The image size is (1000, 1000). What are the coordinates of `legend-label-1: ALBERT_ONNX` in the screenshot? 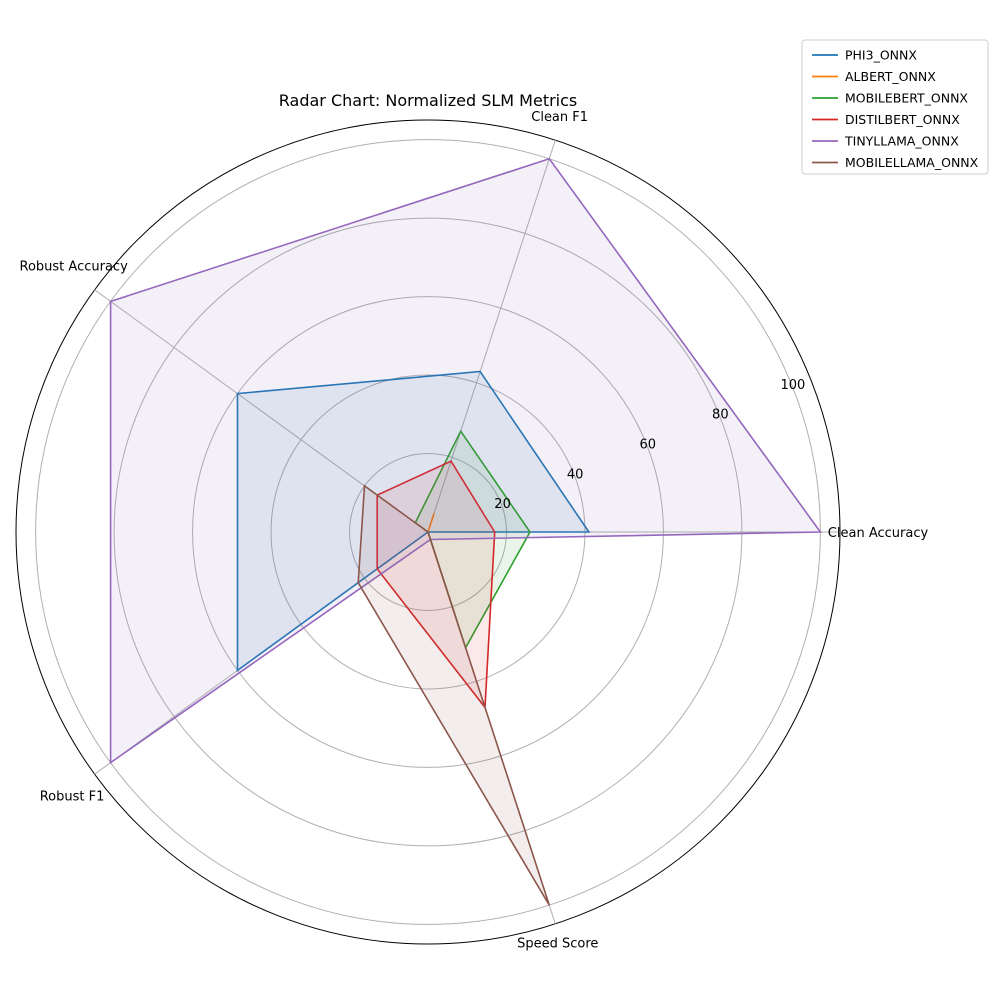 It's located at (890, 76).